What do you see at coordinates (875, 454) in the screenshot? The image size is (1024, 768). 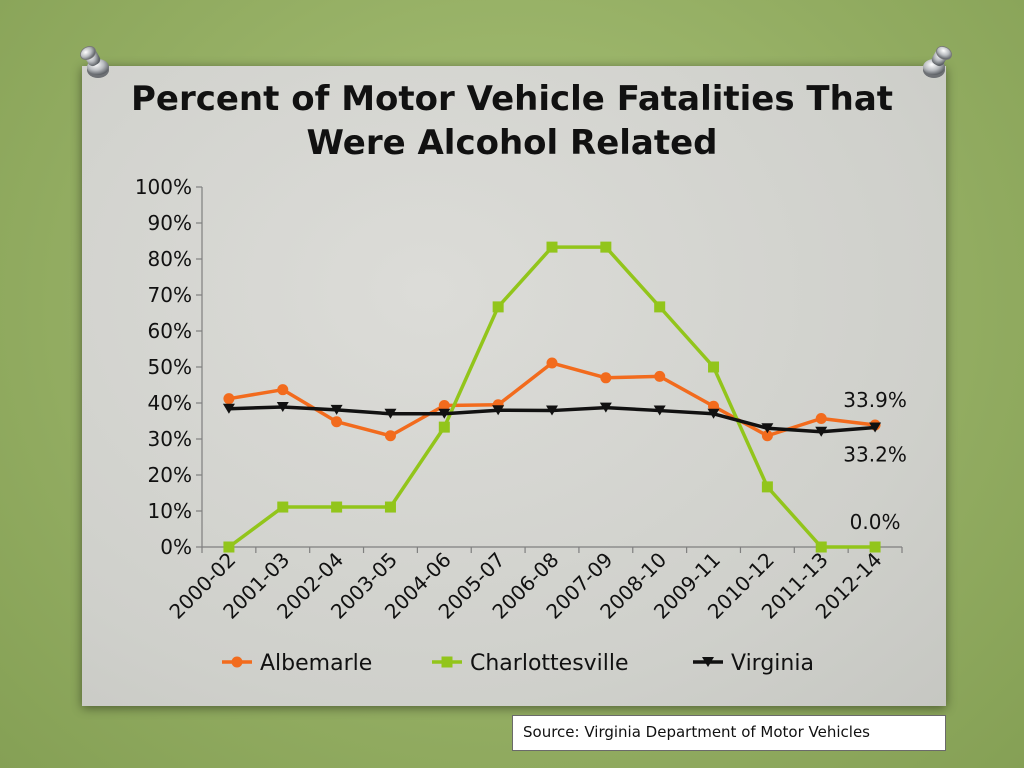 I see `virginia-data-label: 33.2%` at bounding box center [875, 454].